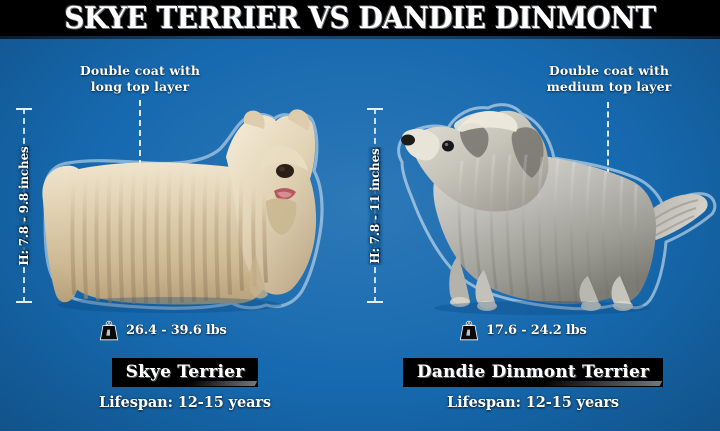  I want to click on weight-row-skye: 26.4 - 39.6 lbs, so click(163, 330).